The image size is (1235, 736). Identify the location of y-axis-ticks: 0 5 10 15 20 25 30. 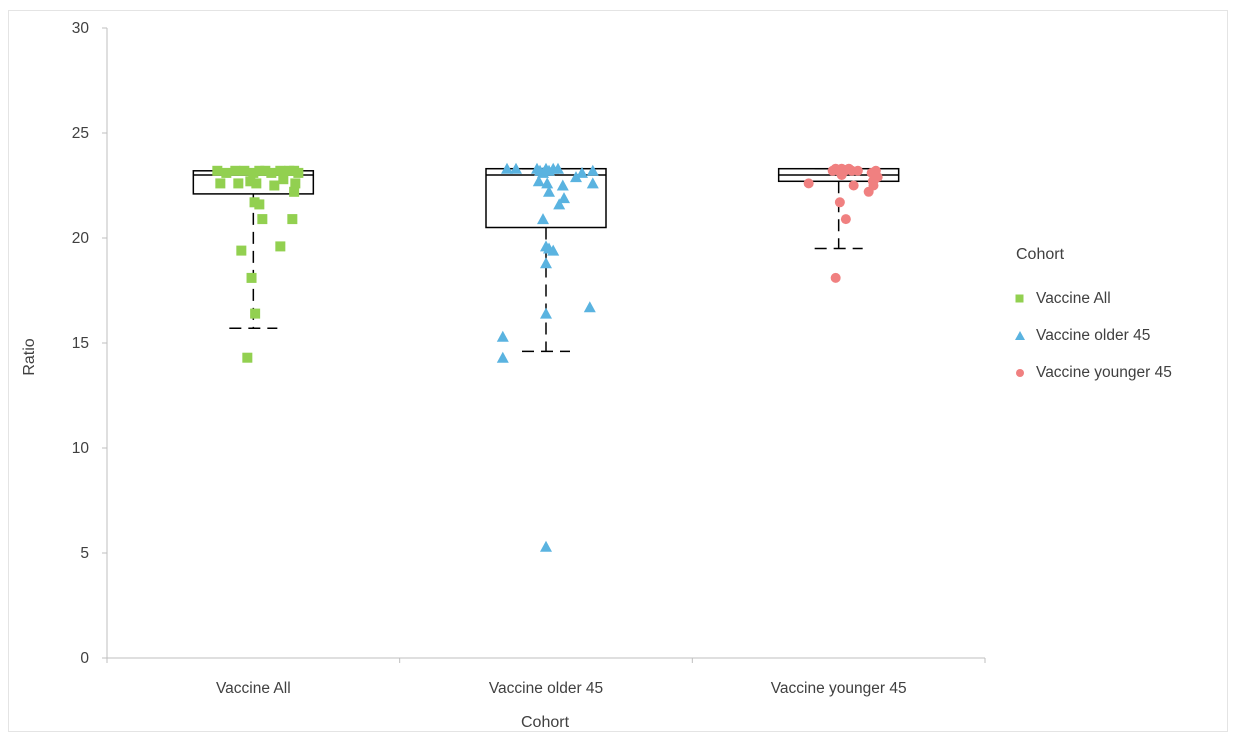
(89, 343).